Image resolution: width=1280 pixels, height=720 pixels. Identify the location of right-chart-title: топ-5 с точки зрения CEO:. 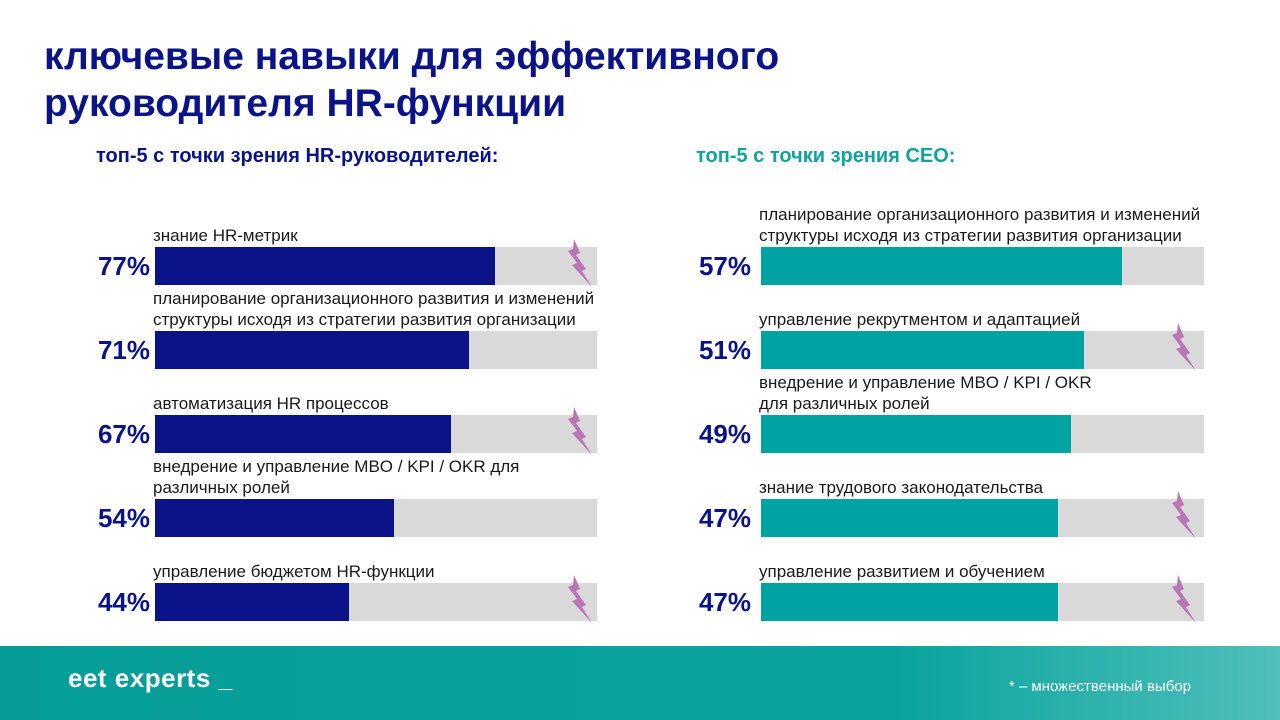
(826, 156).